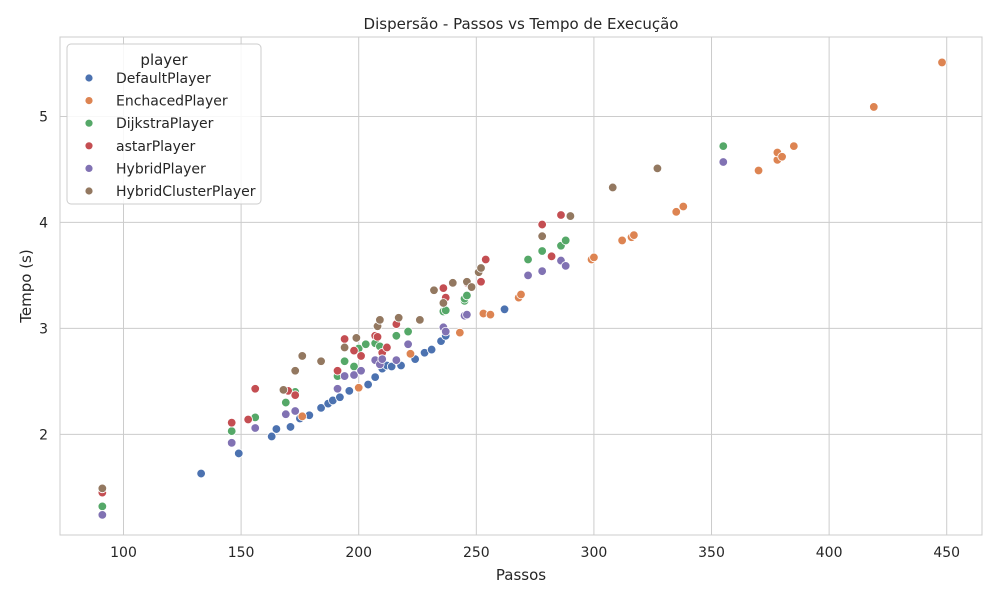  Describe the element at coordinates (172, 102) in the screenshot. I see `legend-entry-label: EnchacedPlayer` at that location.